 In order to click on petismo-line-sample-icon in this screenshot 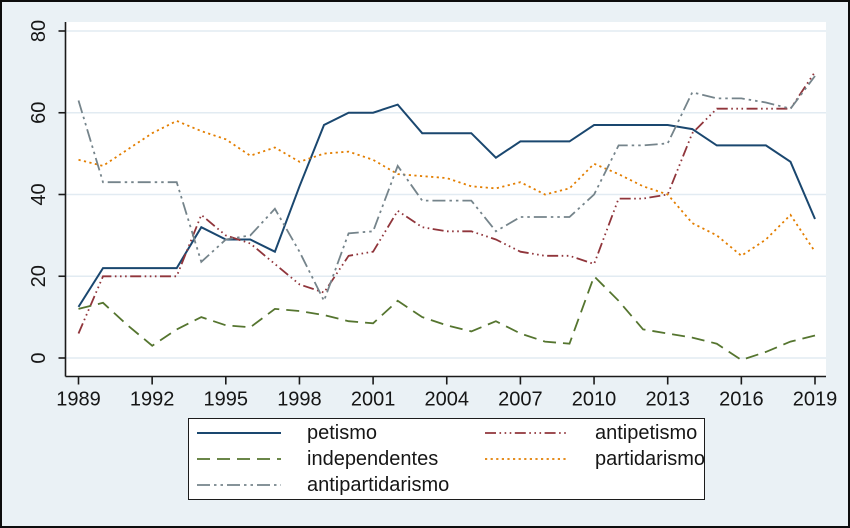, I will do `click(239, 433)`.